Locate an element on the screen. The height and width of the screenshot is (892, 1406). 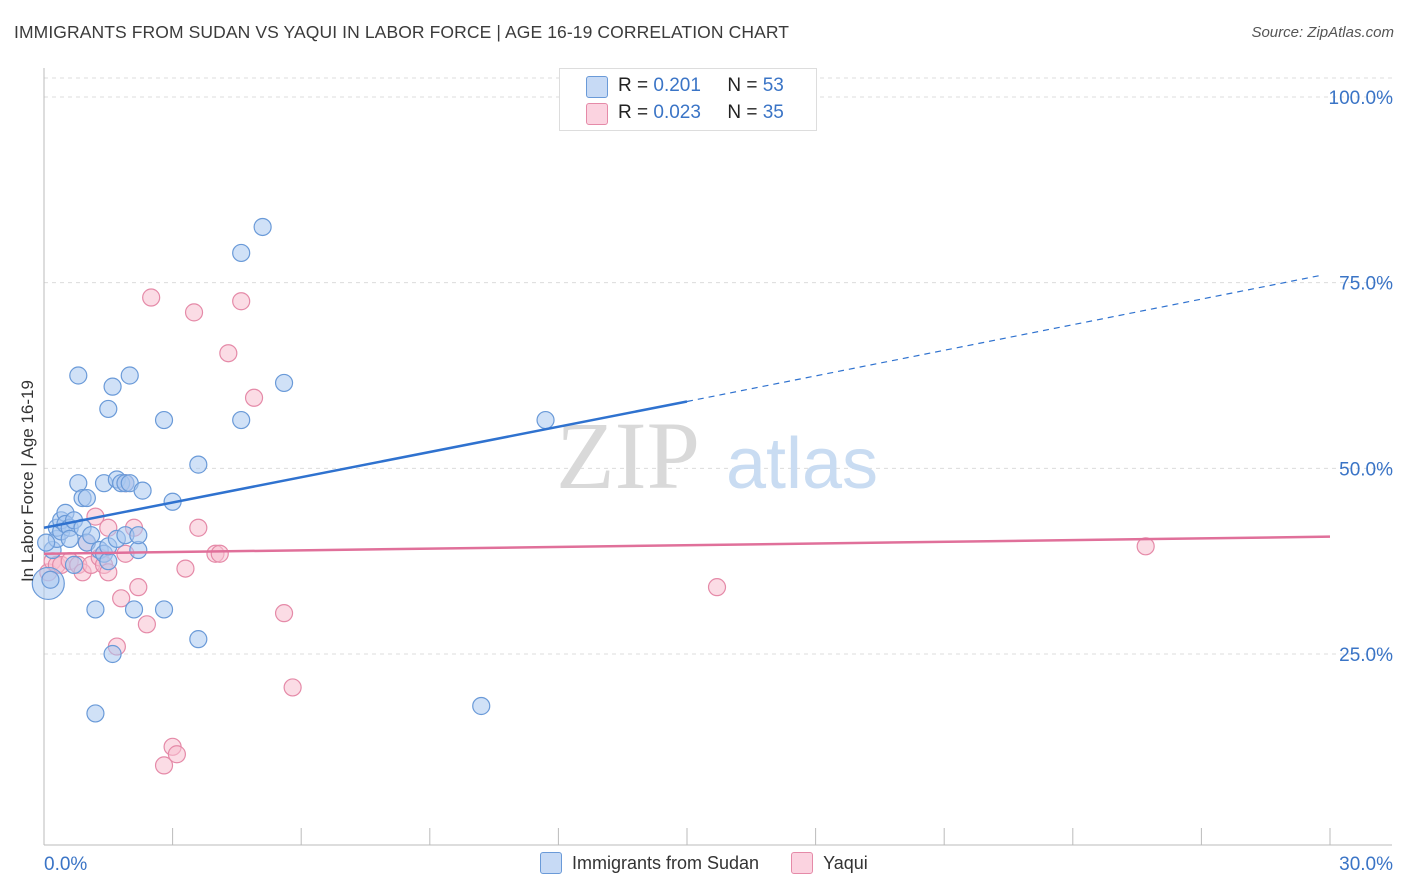
yaqui-trend-line is located at coordinates (687, 545).